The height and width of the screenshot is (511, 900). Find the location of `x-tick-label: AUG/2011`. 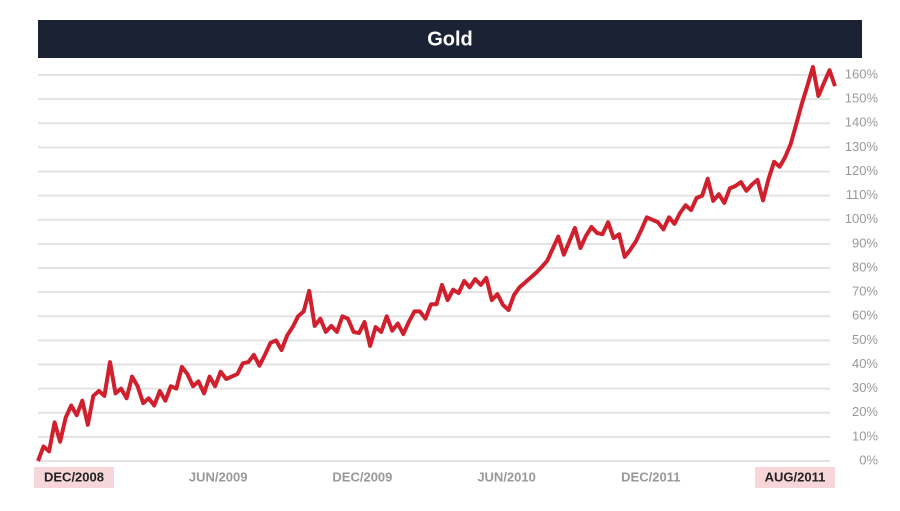

x-tick-label: AUG/2011 is located at coordinates (795, 476).